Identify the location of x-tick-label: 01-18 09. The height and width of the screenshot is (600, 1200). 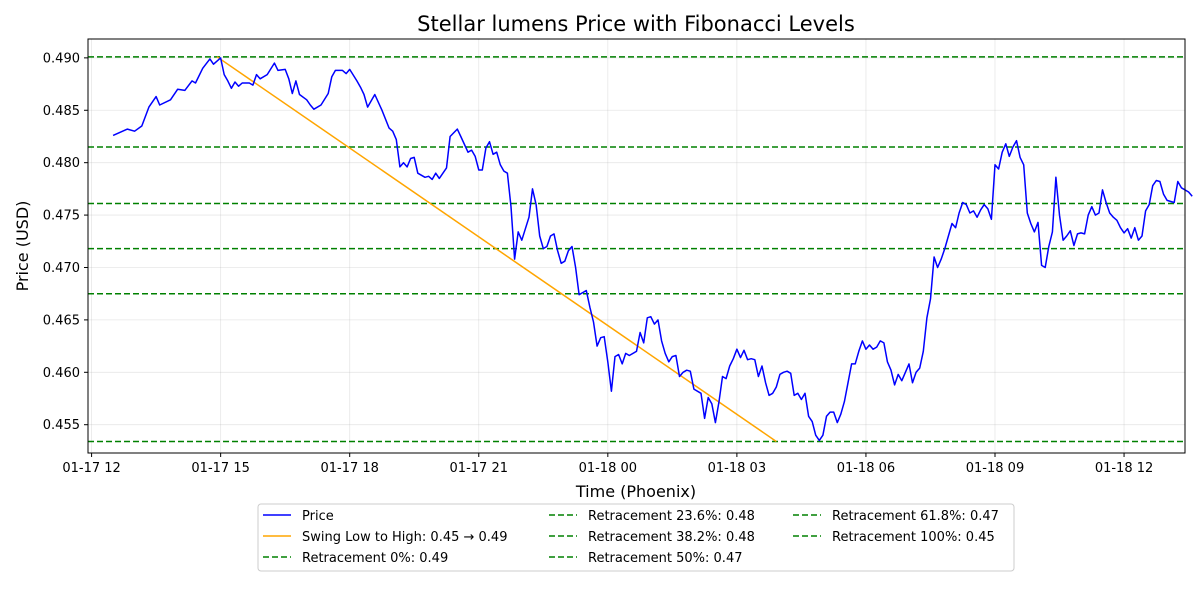
(995, 468).